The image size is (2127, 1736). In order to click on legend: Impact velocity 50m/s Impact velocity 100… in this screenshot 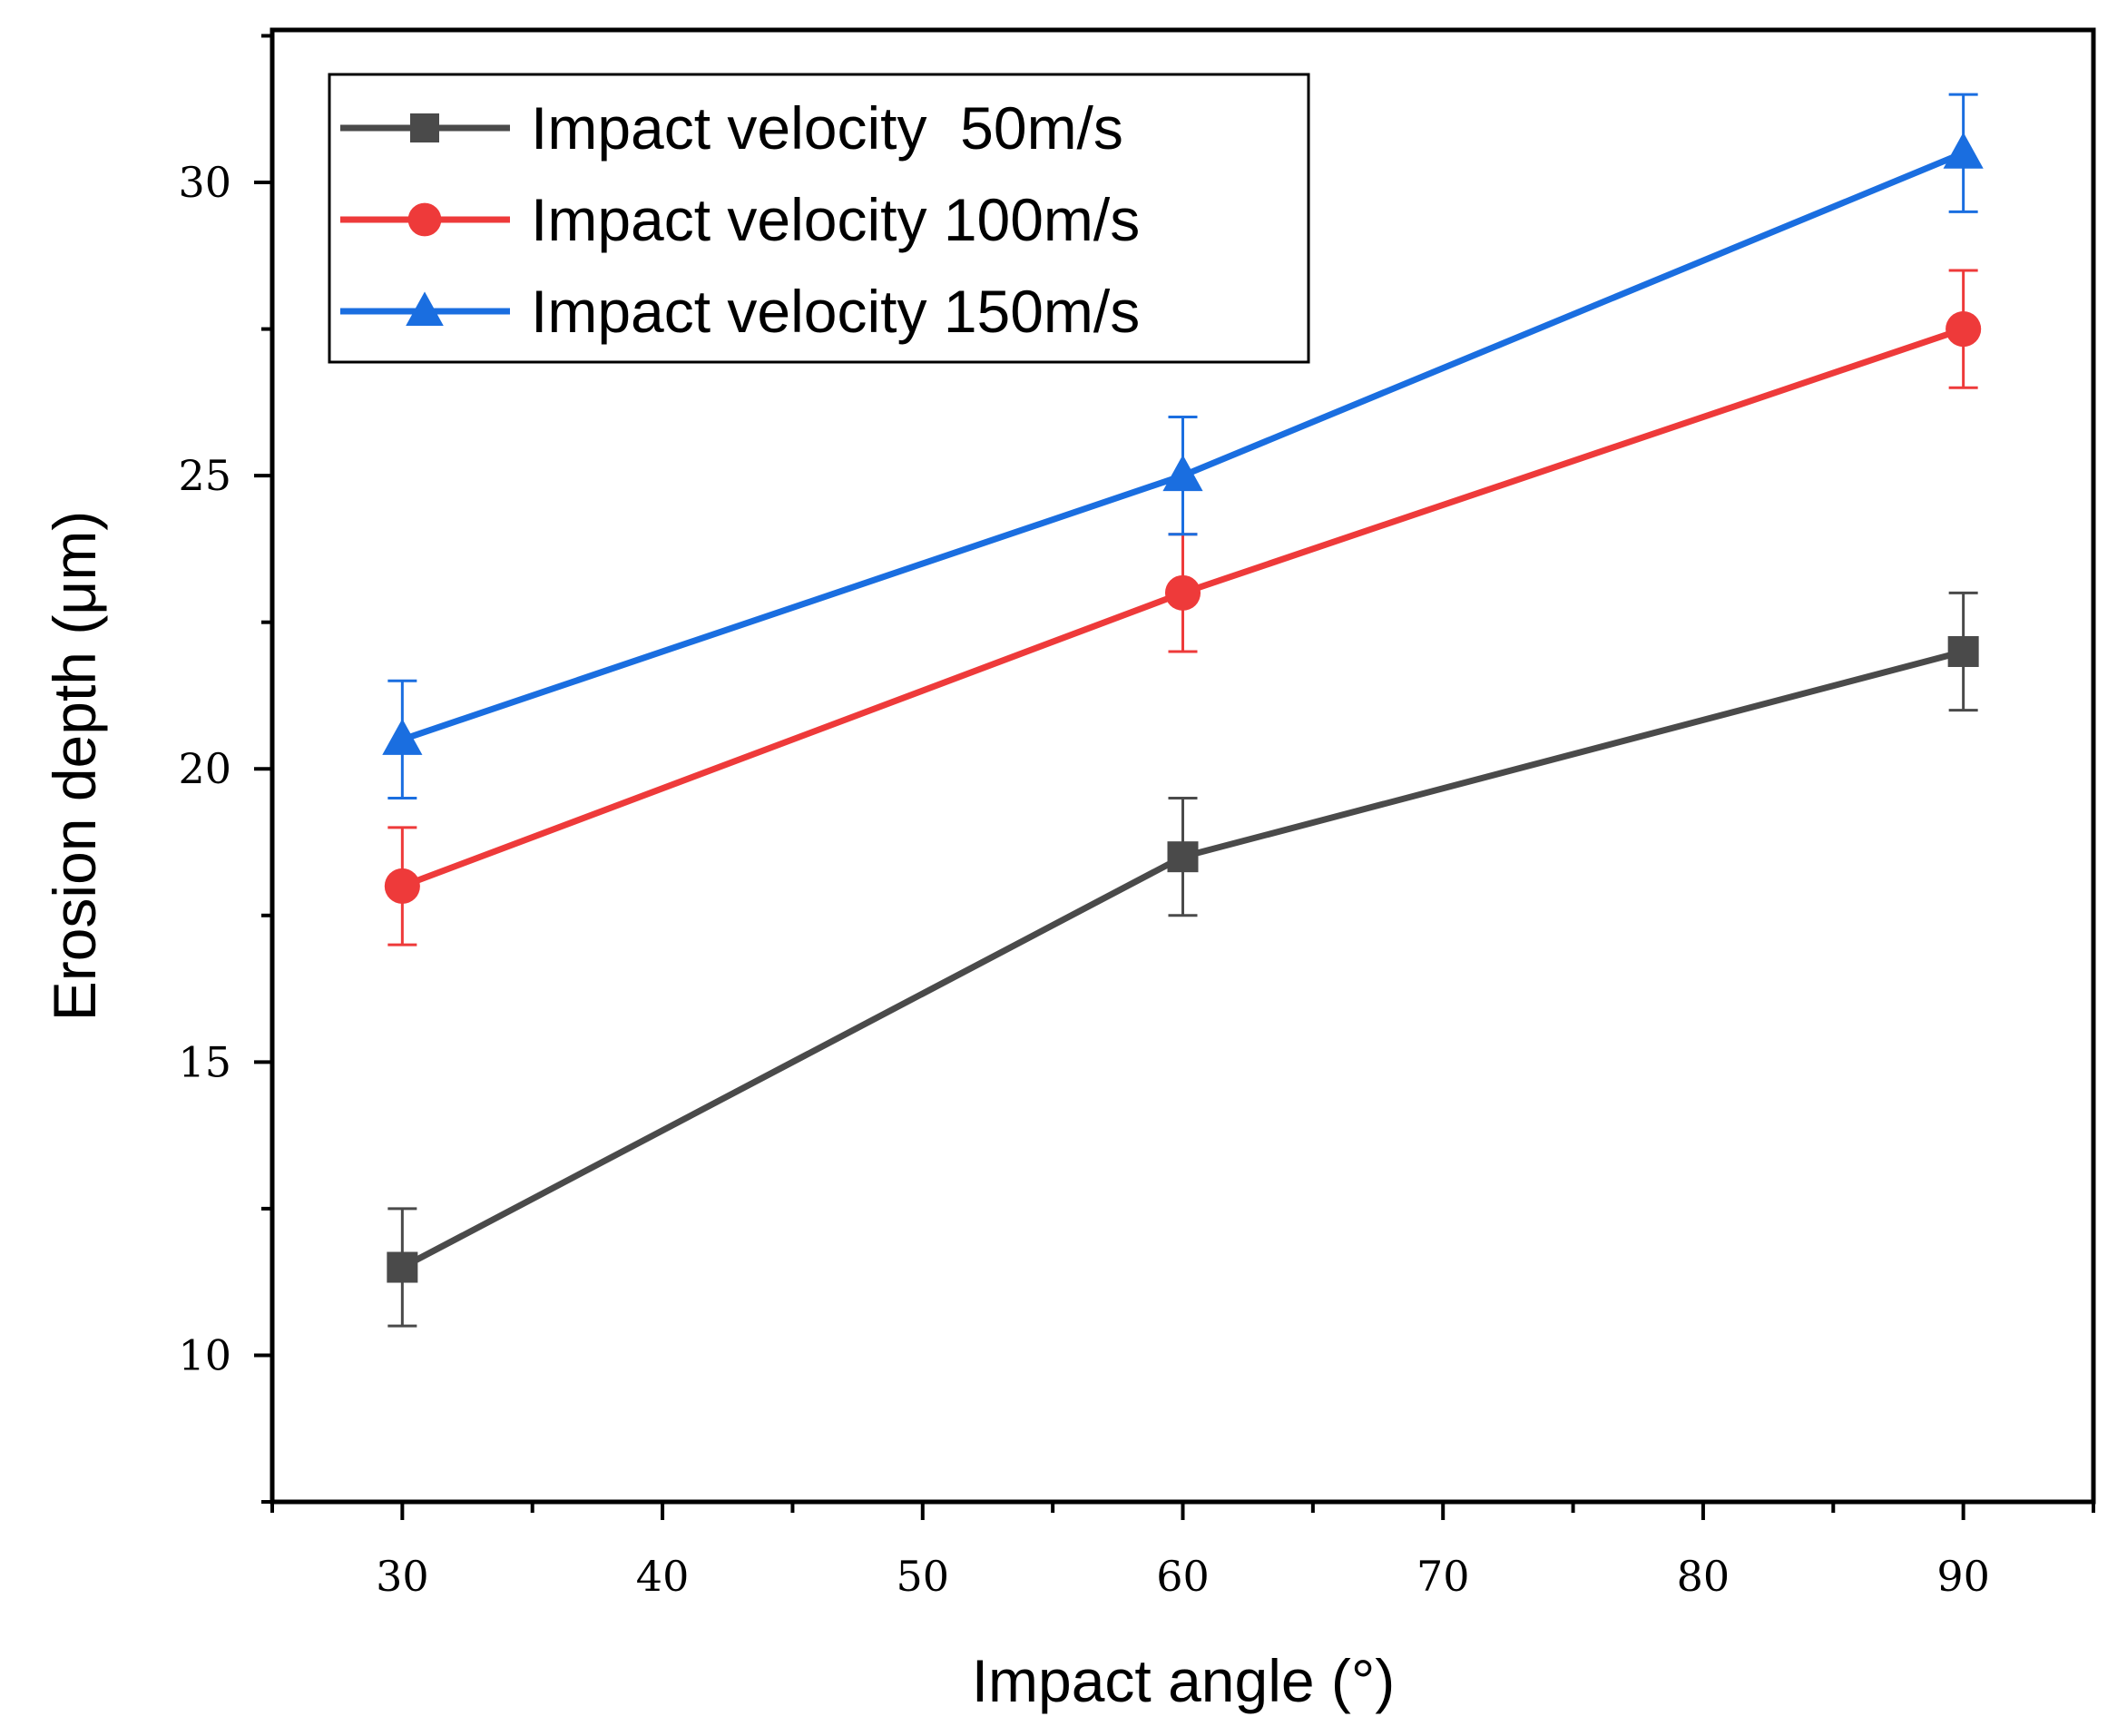, I will do `click(819, 218)`.